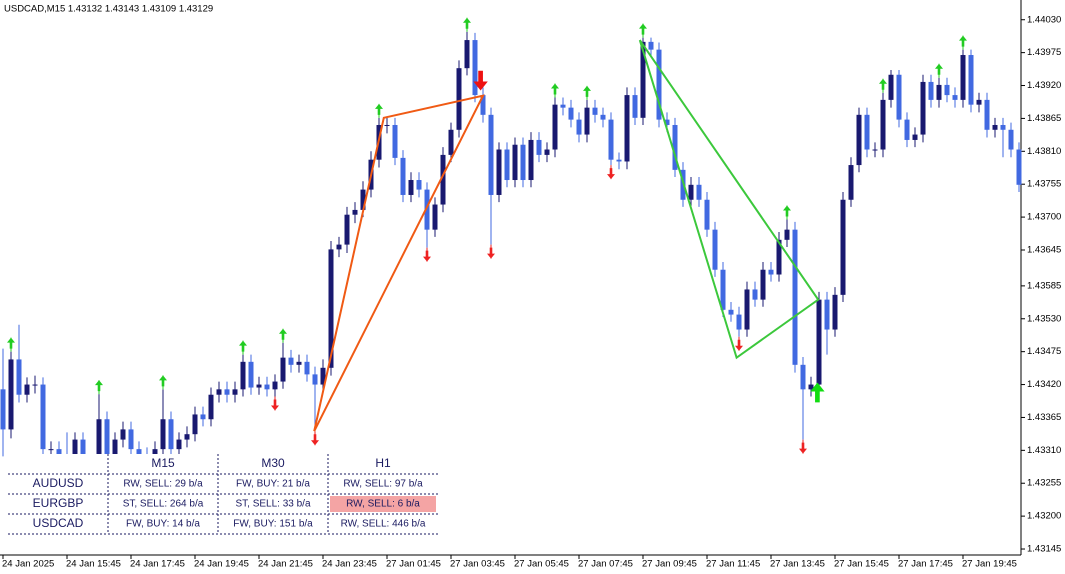 This screenshot has height=574, width=1065. What do you see at coordinates (925, 564) in the screenshot?
I see `x-tick-label: 27 Jan 17:45` at bounding box center [925, 564].